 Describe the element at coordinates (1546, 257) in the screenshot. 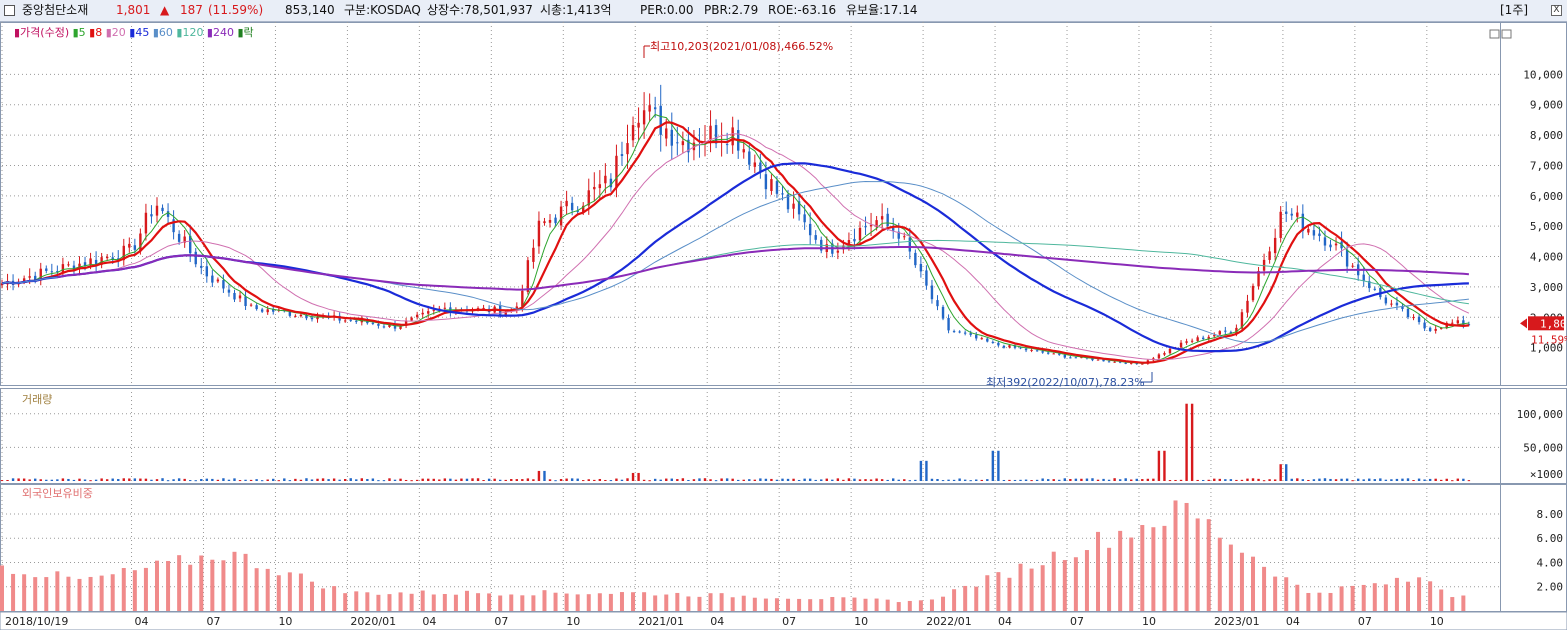

I see `price-tick-label: 4,000` at that location.